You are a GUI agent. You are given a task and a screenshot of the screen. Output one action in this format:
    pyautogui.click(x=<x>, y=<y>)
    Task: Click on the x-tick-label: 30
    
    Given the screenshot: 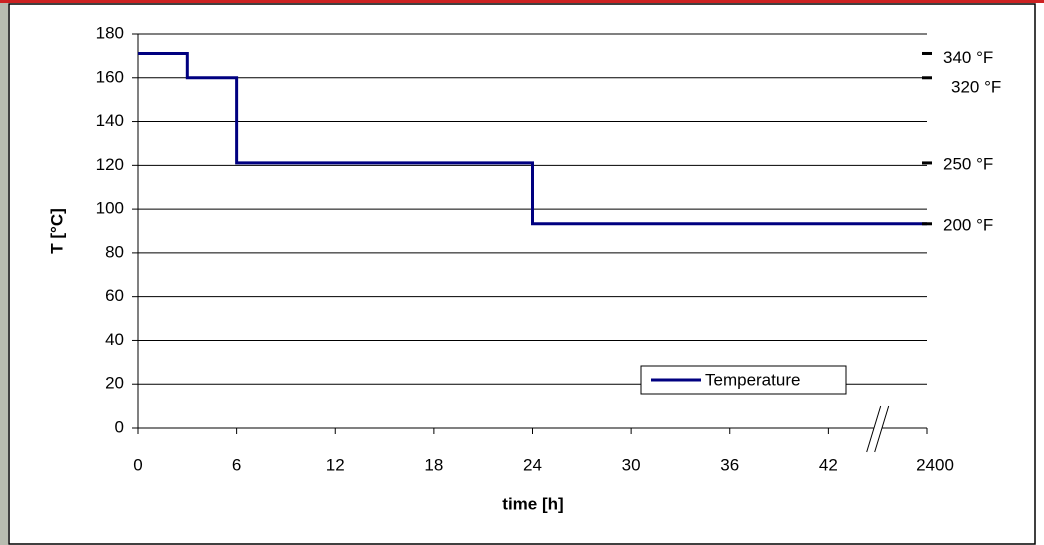 What is the action you would take?
    pyautogui.click(x=631, y=464)
    